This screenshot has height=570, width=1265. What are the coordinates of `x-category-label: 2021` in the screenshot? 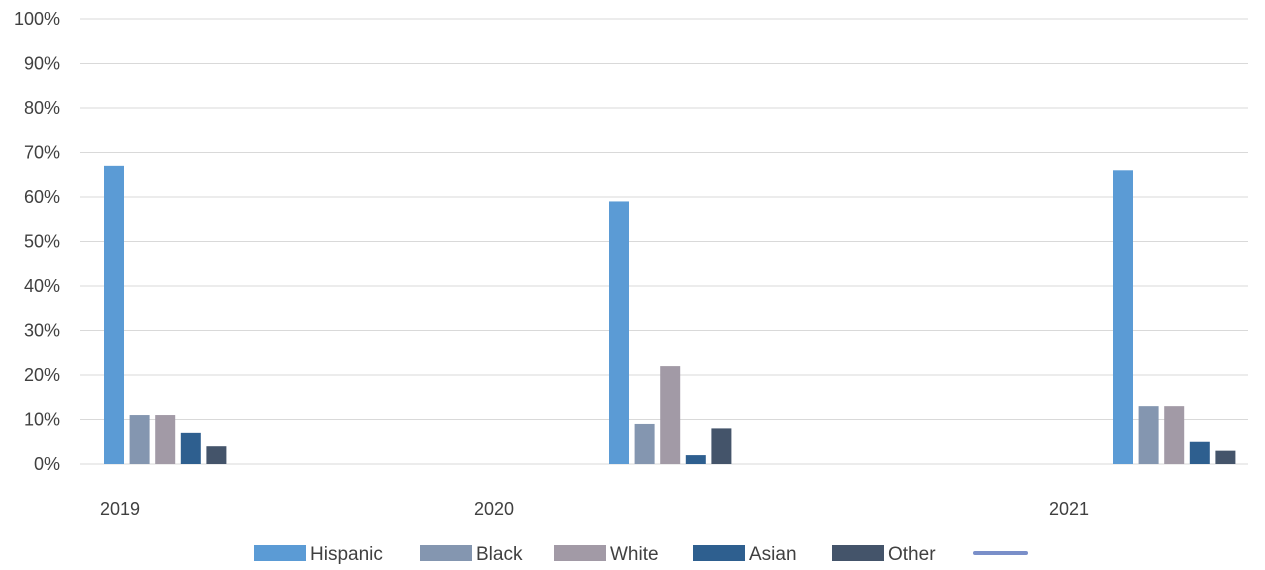 It's located at (1069, 509).